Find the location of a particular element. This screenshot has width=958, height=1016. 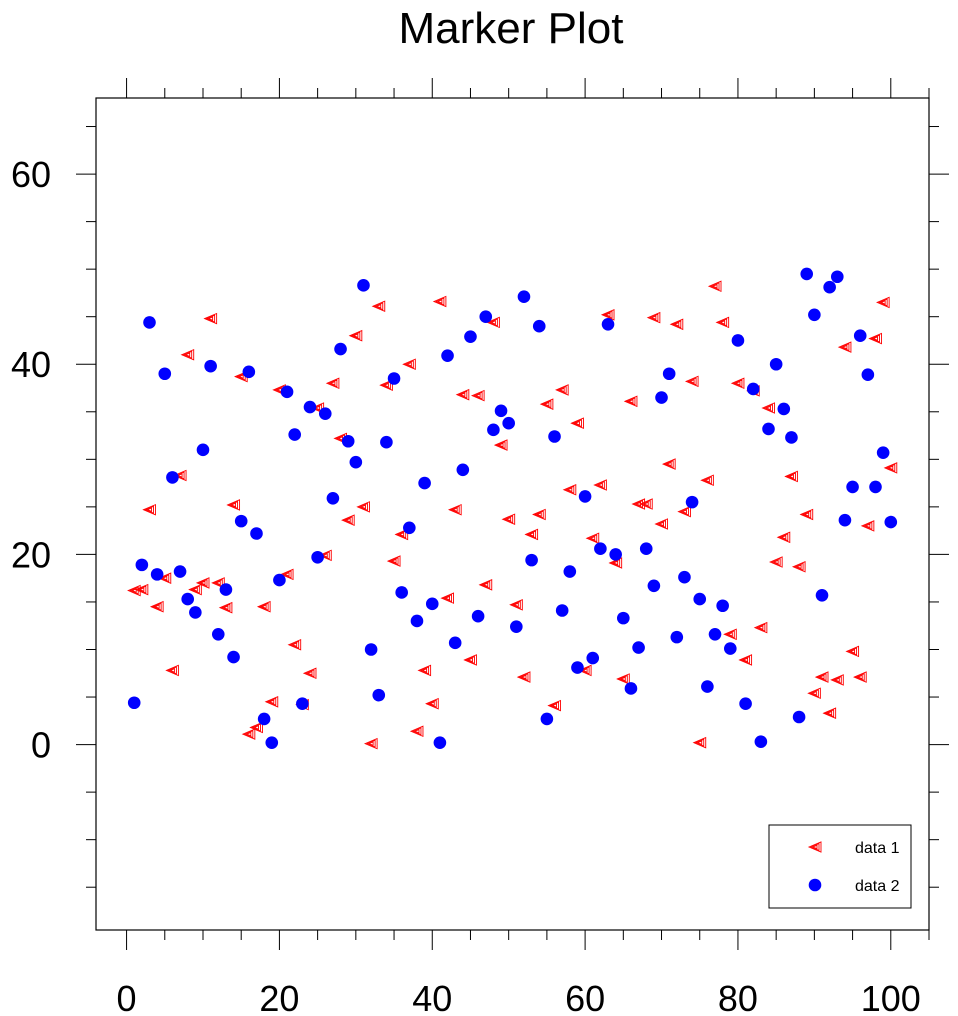

chart-title: Marker Plot is located at coordinates (511, 28).